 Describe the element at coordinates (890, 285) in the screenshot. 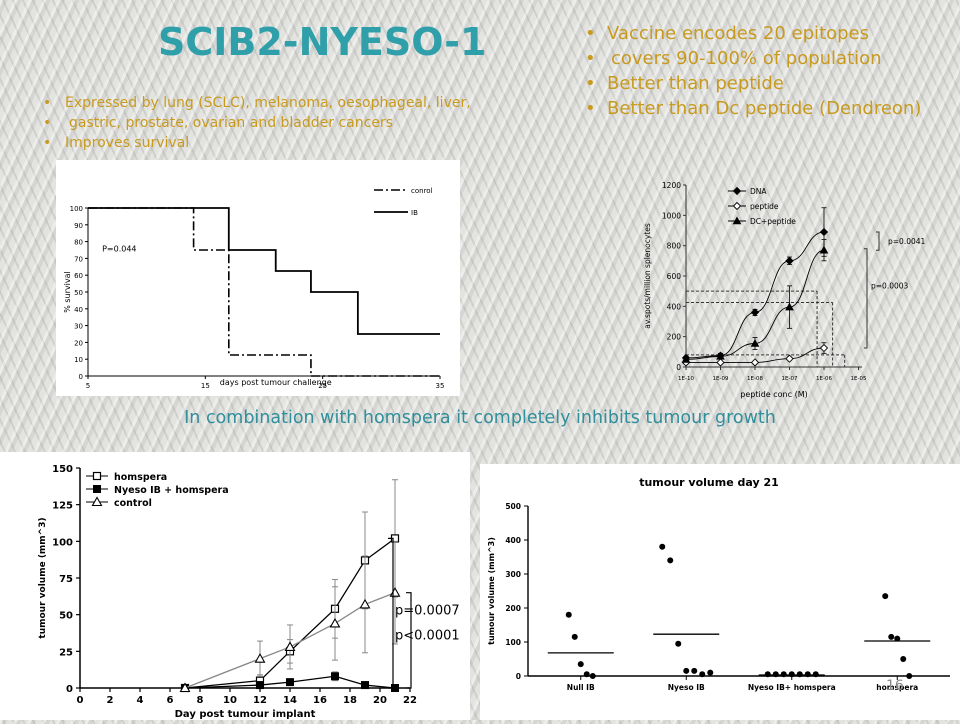

I see `p-value-annotation: p=0.0003` at that location.